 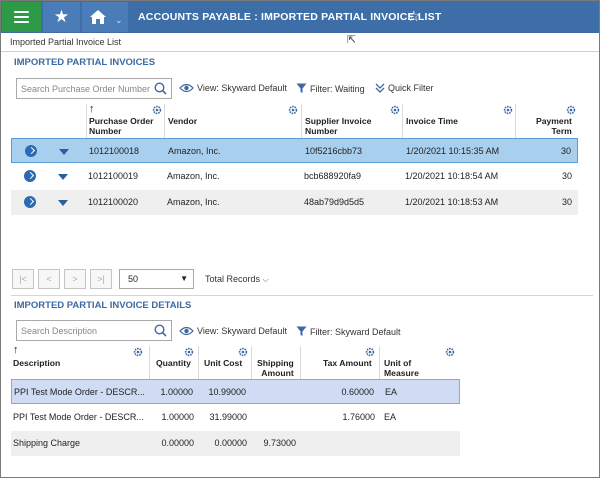 I want to click on column-header-shipping-amount: Shipping Amount, so click(x=275, y=368).